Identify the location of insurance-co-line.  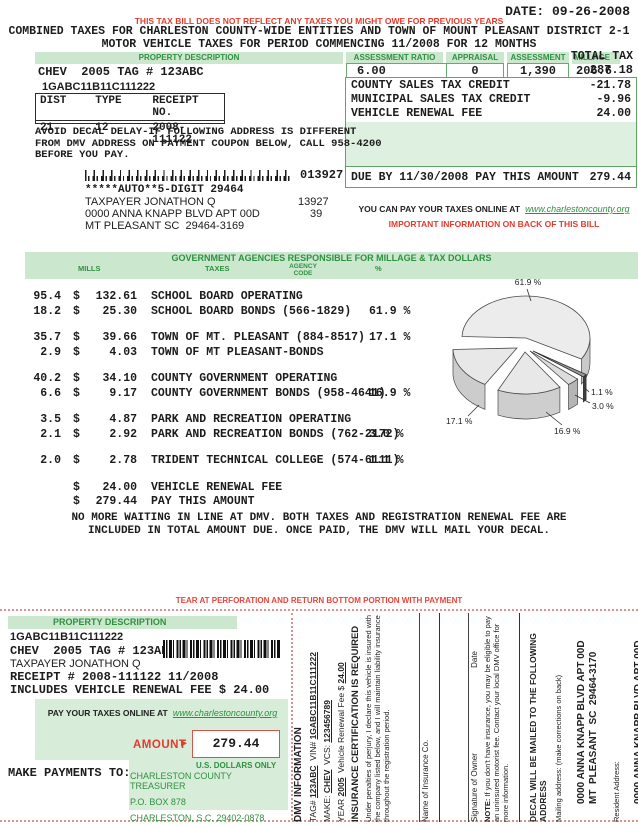
(412, 717).